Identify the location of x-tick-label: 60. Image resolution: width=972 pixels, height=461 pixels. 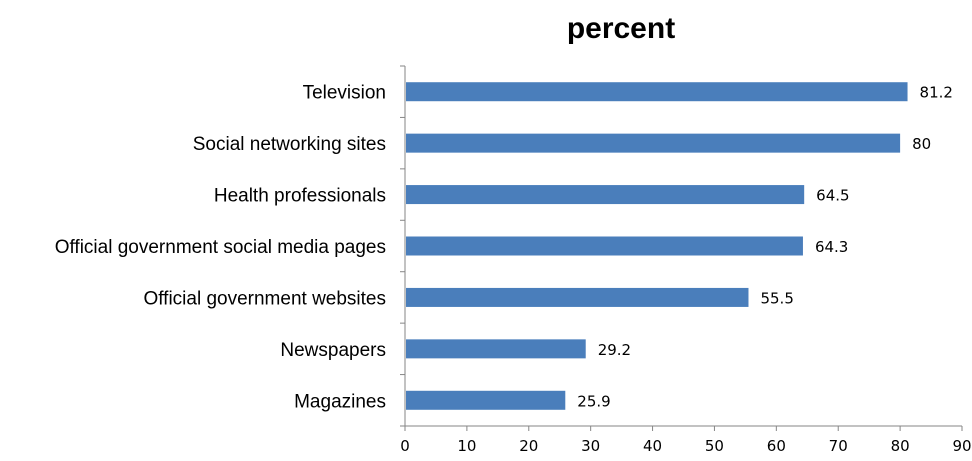
(776, 446).